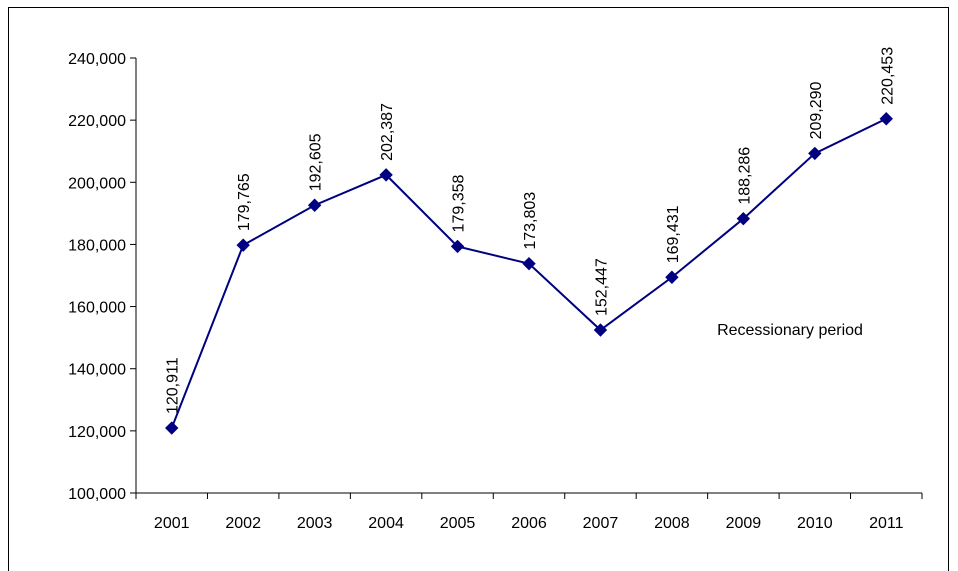 This screenshot has width=958, height=571. Describe the element at coordinates (601, 287) in the screenshot. I see `data-label: 152,447` at that location.